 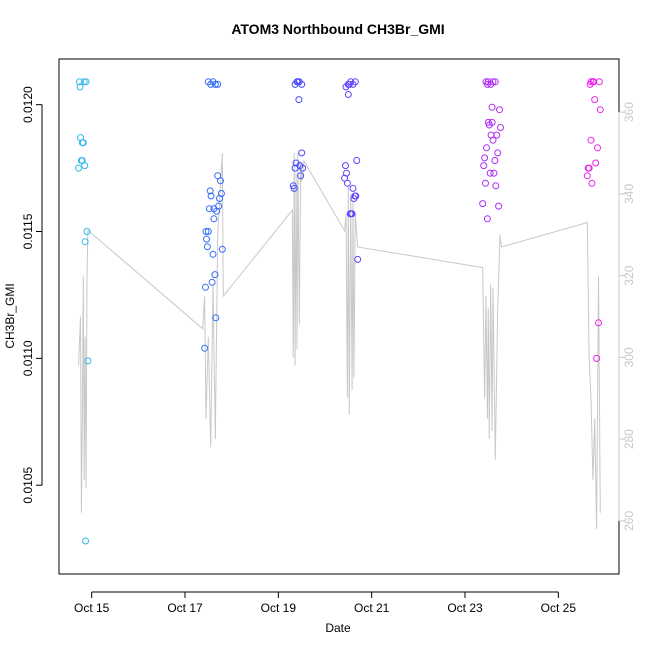 I want to click on y-axis-right: 260 280 300 320 340 360, so click(x=627, y=316).